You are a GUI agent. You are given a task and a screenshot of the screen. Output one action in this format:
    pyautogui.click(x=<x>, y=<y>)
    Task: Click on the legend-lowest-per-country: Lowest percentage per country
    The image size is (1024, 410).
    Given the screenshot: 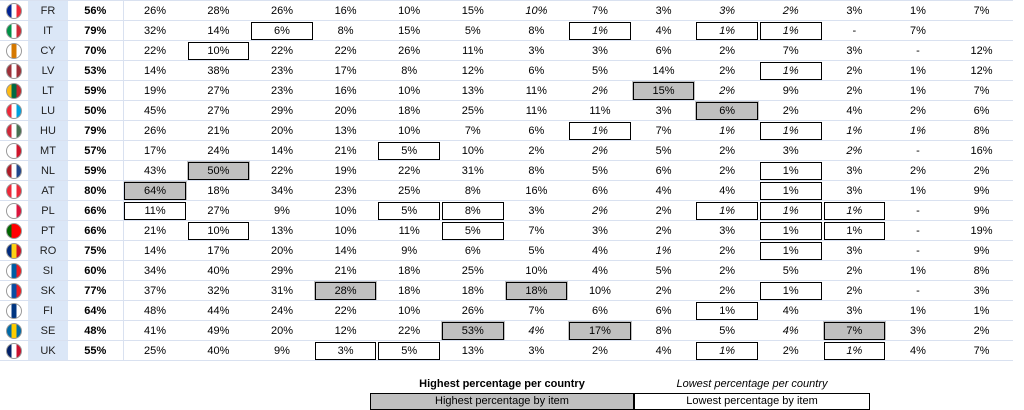 What is the action you would take?
    pyautogui.click(x=752, y=384)
    